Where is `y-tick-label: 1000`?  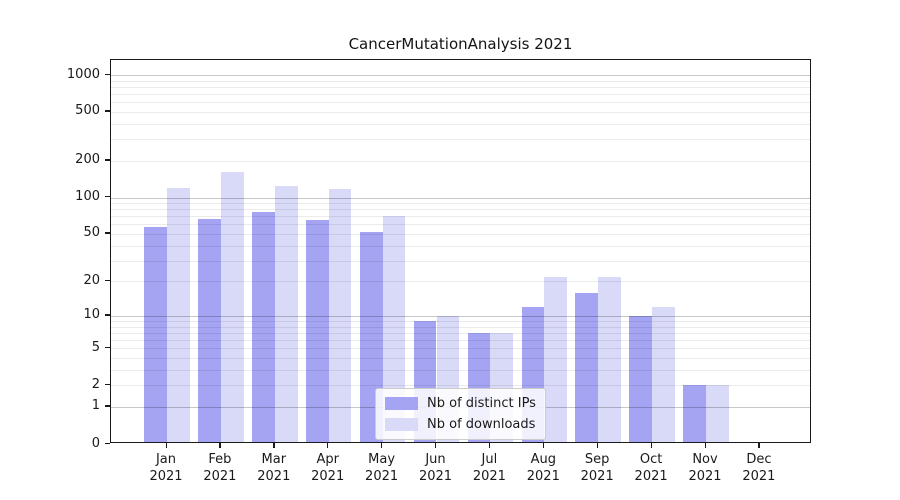 y-tick-label: 1000 is located at coordinates (83, 74).